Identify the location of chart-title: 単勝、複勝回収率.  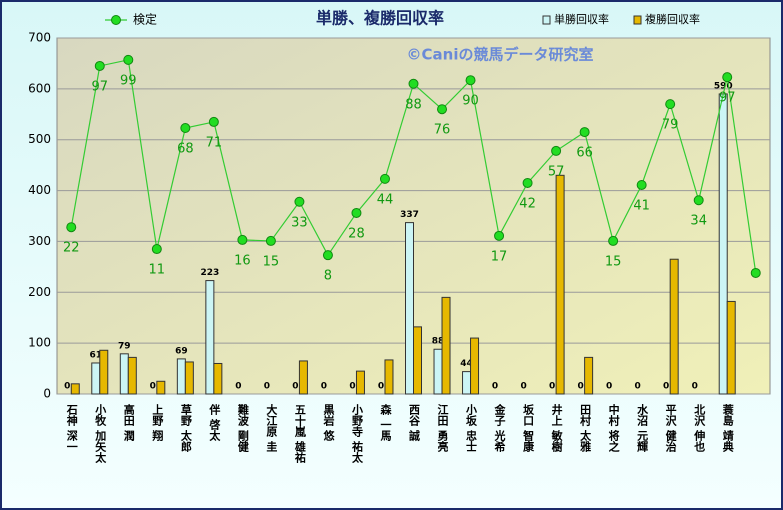
(380, 18).